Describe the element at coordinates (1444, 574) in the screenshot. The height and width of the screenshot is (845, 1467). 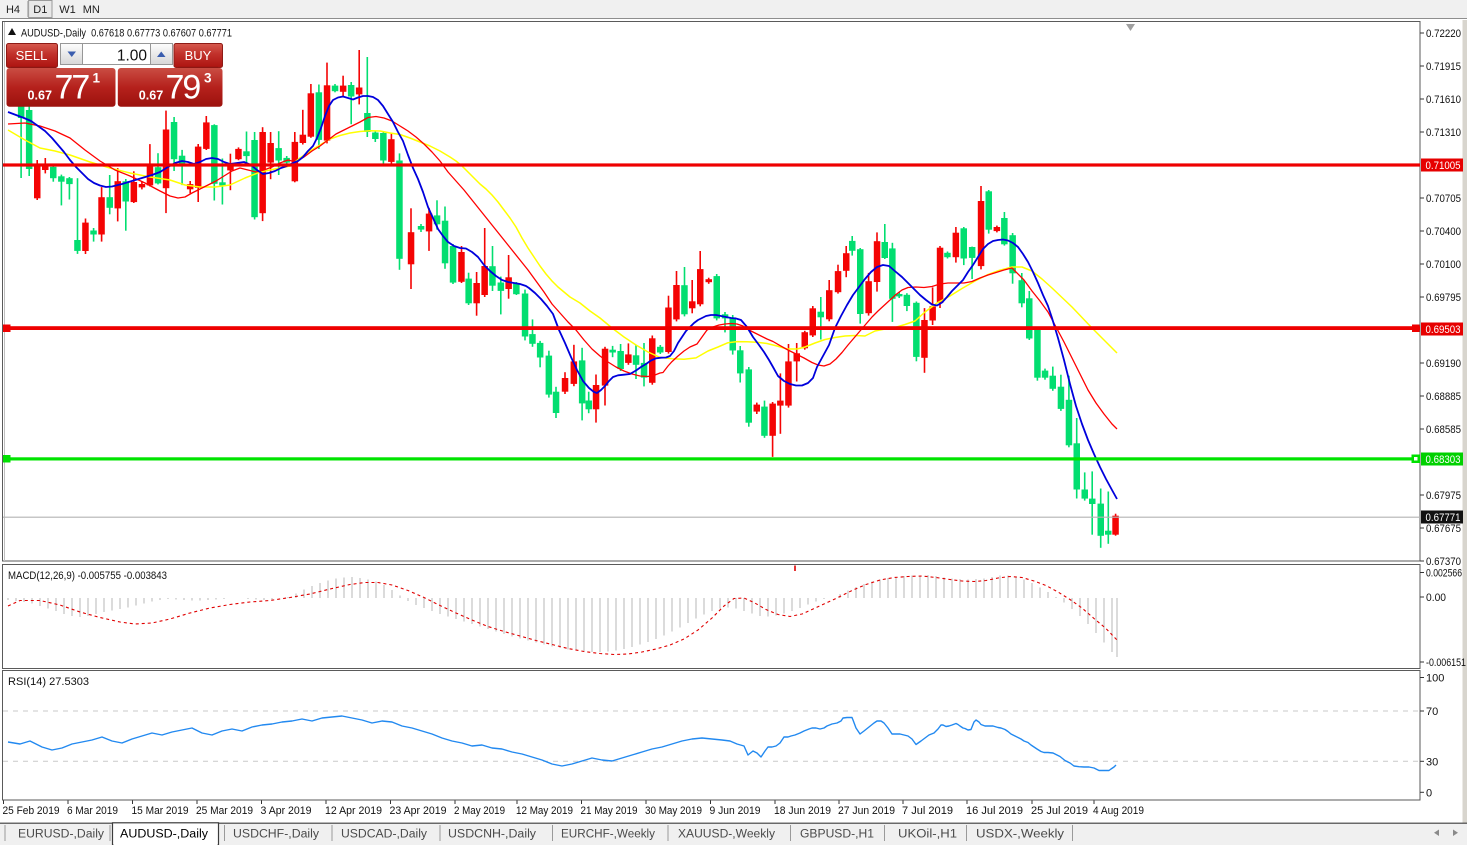
I see `svg-text: 0.002566` at that location.